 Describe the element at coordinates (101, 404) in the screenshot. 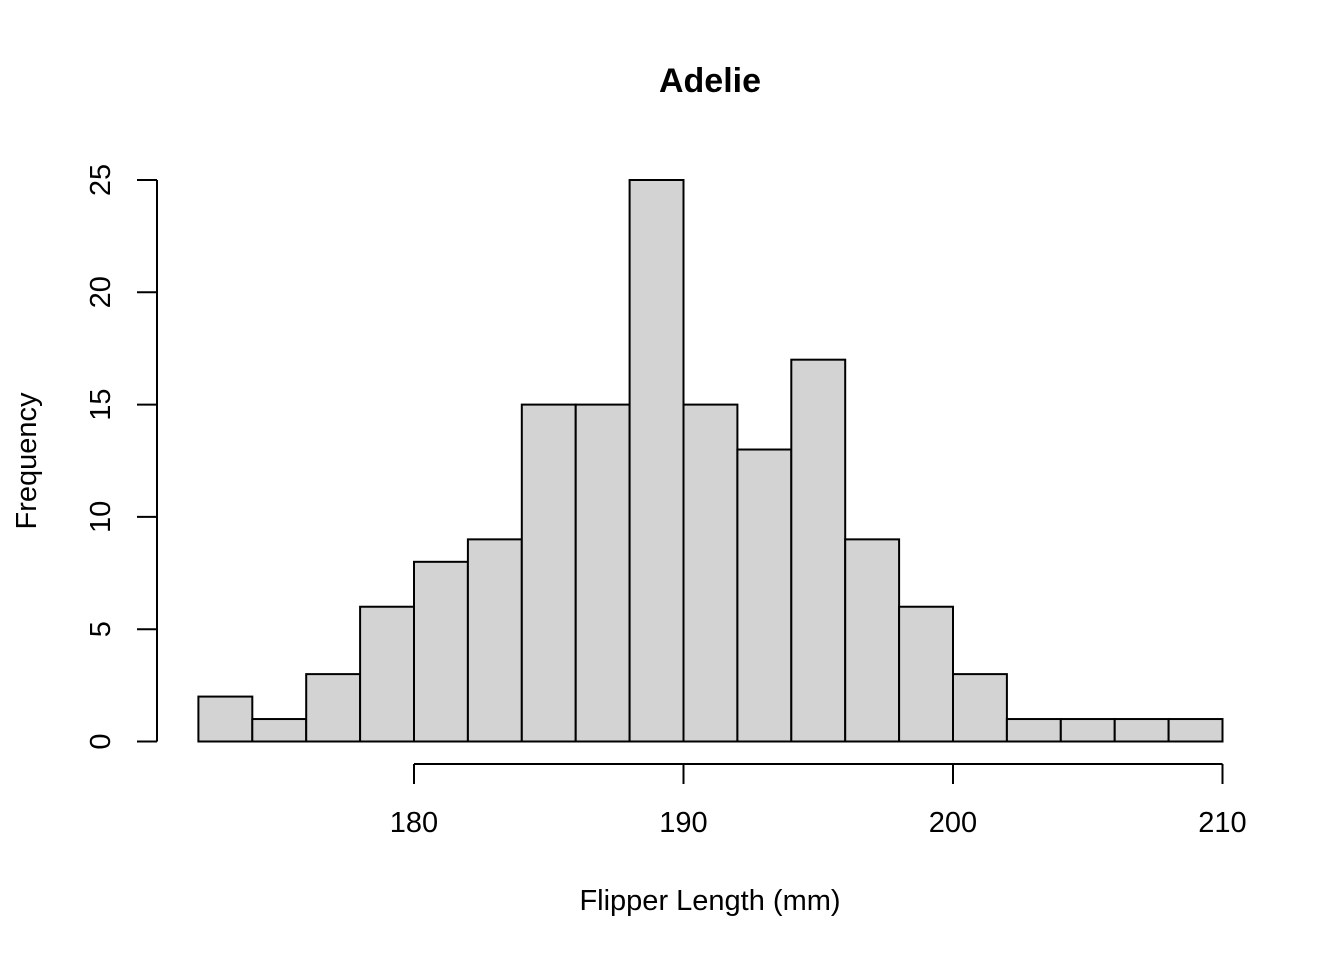

I see `y-tick-label: 15` at that location.